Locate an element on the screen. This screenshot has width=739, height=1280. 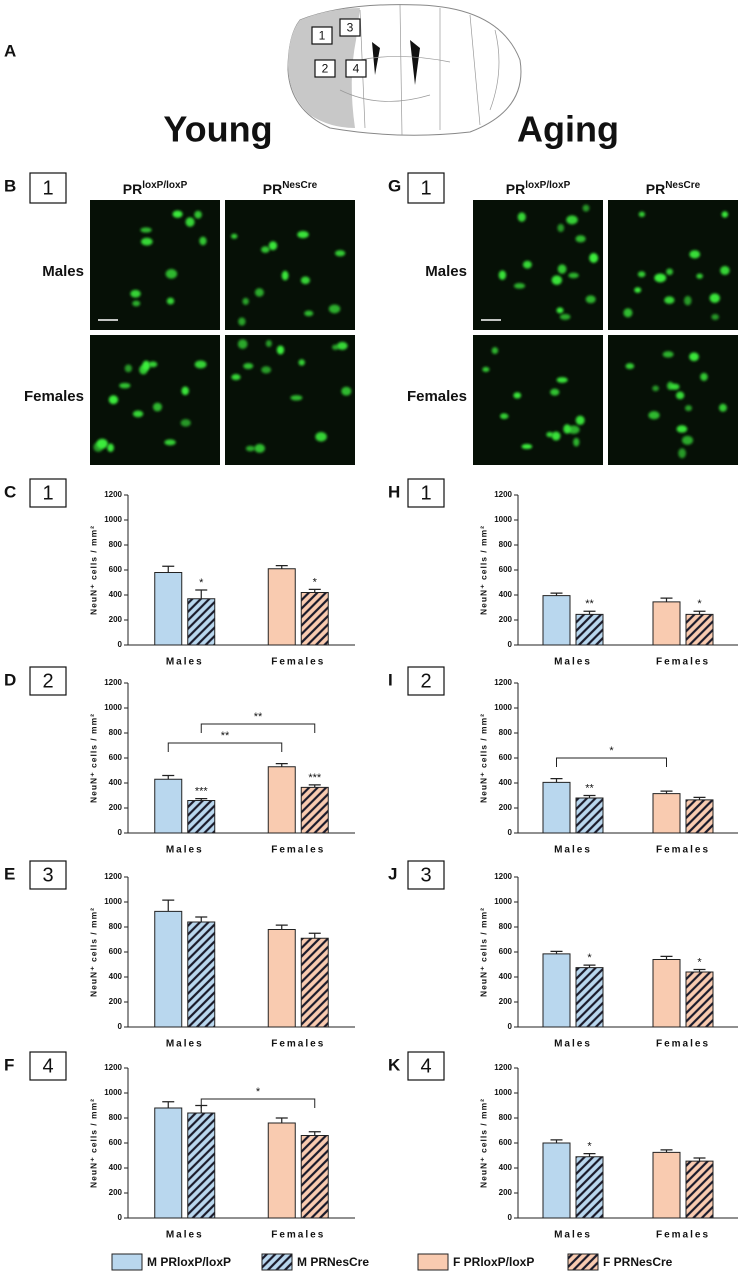
significance: ** is located at coordinates (589, 604).